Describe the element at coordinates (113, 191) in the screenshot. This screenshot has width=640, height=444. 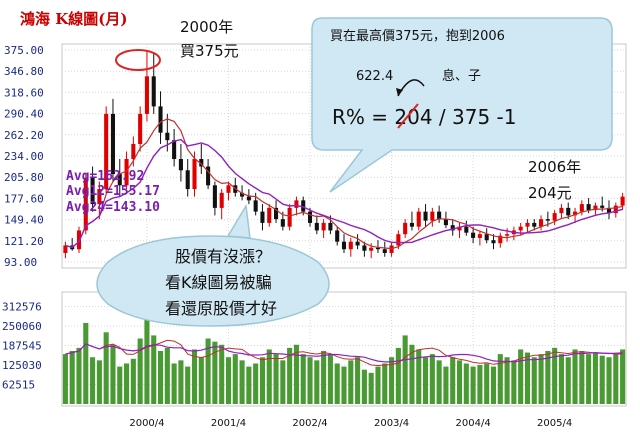
I see `avg12-label: Avg12=155.17` at that location.